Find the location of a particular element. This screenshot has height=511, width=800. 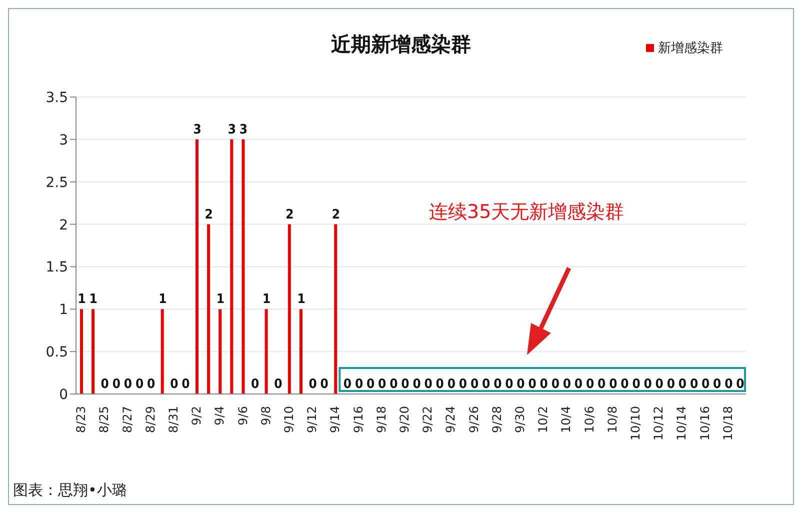

x-tick-label: 9/8 is located at coordinates (265, 416).